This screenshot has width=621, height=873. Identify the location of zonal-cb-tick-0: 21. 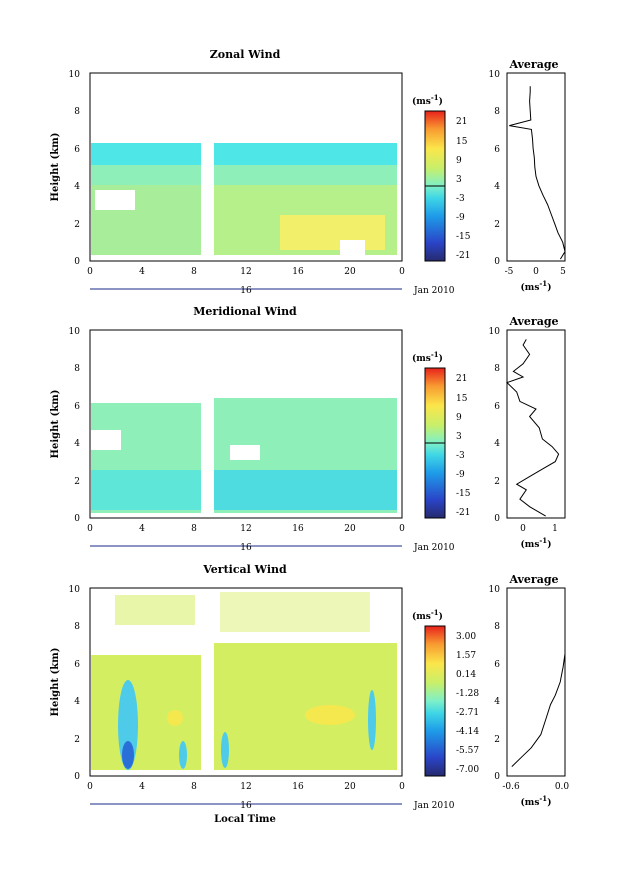
(461, 122).